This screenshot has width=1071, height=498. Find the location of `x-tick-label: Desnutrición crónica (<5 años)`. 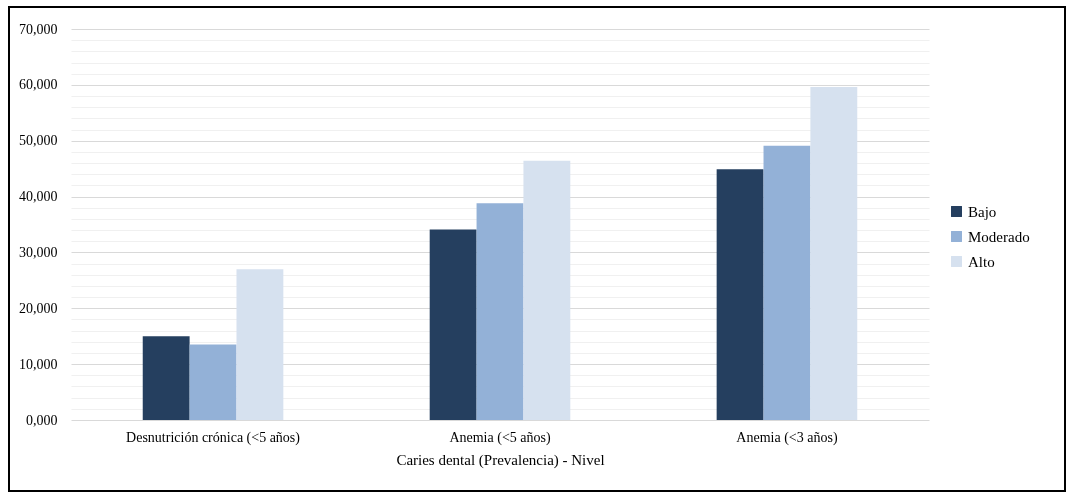

x-tick-label: Desnutrición crónica (<5 años) is located at coordinates (213, 437).